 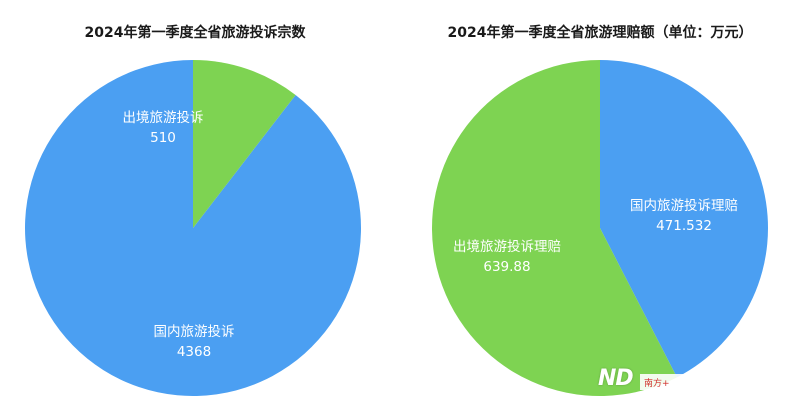 What do you see at coordinates (194, 332) in the screenshot?
I see `slice-domestic-complaints-label: 国内旅游投诉` at bounding box center [194, 332].